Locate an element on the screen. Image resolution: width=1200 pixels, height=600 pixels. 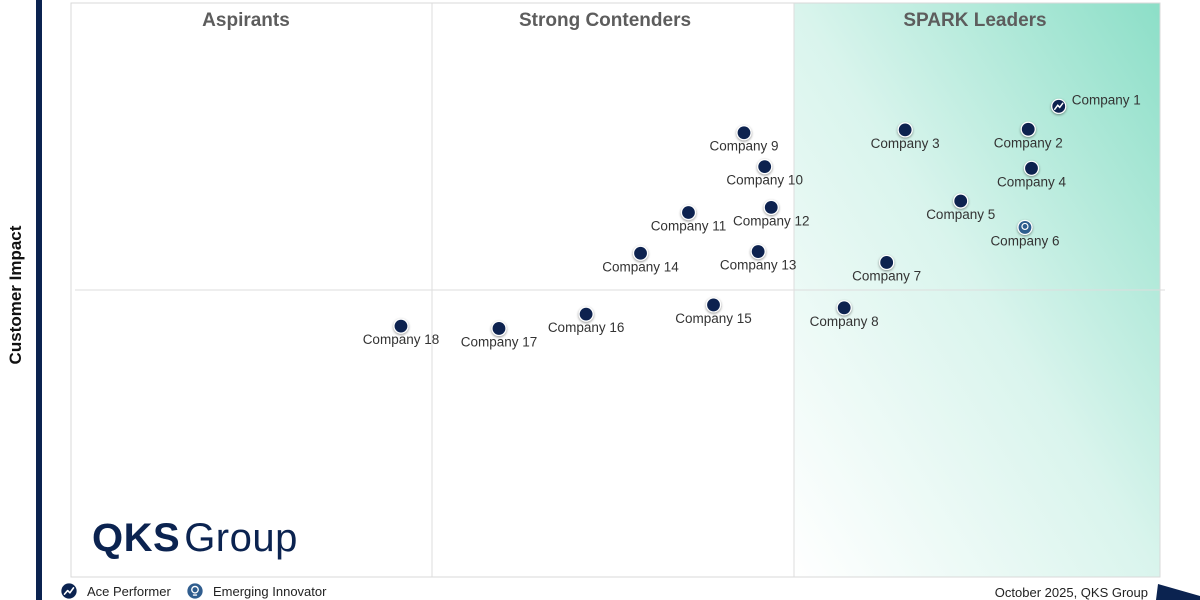
point-label-company-2: Company 2 is located at coordinates (1028, 142).